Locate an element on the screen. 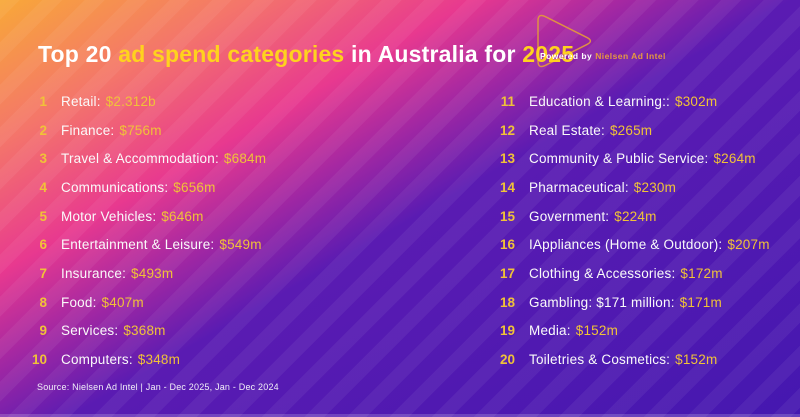  list-item: 14 Pharmaceutical: $230m is located at coordinates (625, 187).